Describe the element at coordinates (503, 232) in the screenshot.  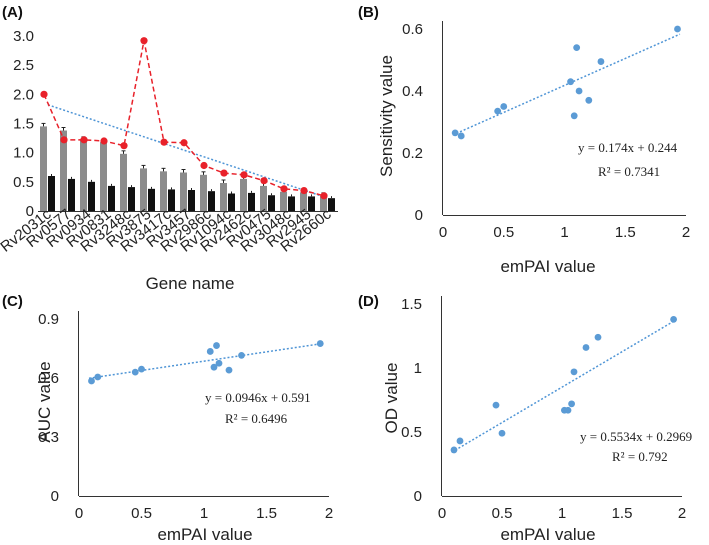
I see `panel-b-xtick-label: 0.5` at that location.